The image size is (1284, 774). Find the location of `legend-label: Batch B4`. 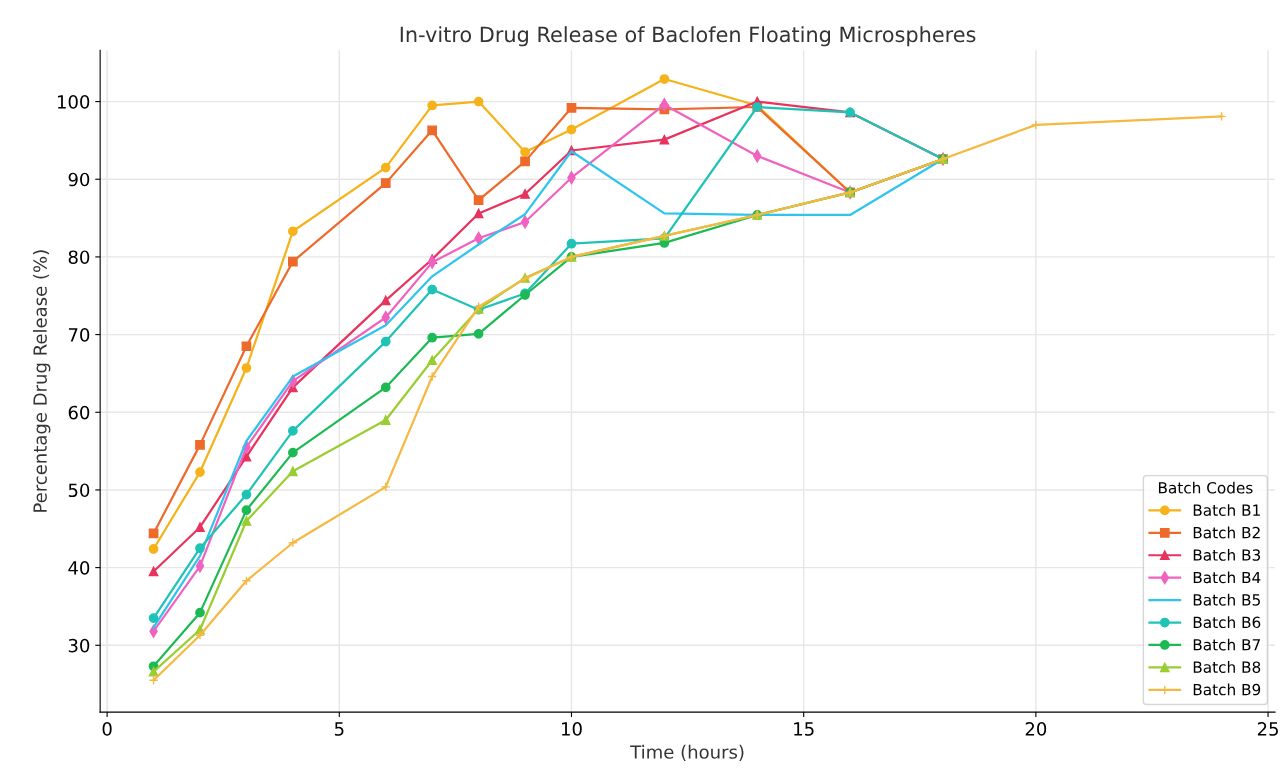

legend-label: Batch B4 is located at coordinates (1227, 577).